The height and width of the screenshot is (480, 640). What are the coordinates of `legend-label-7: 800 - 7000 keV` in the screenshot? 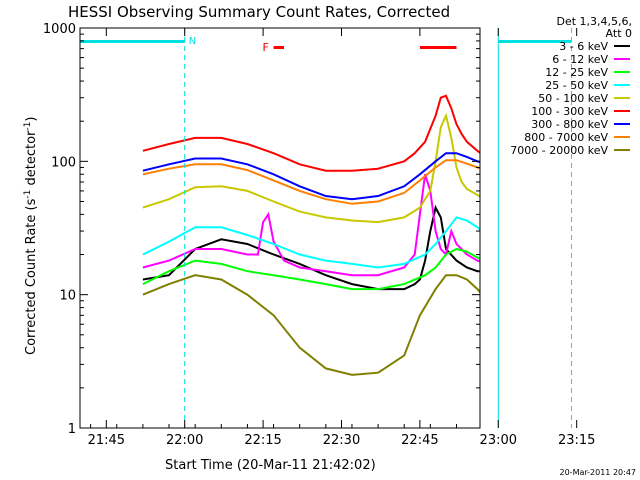 It's located at (566, 137).